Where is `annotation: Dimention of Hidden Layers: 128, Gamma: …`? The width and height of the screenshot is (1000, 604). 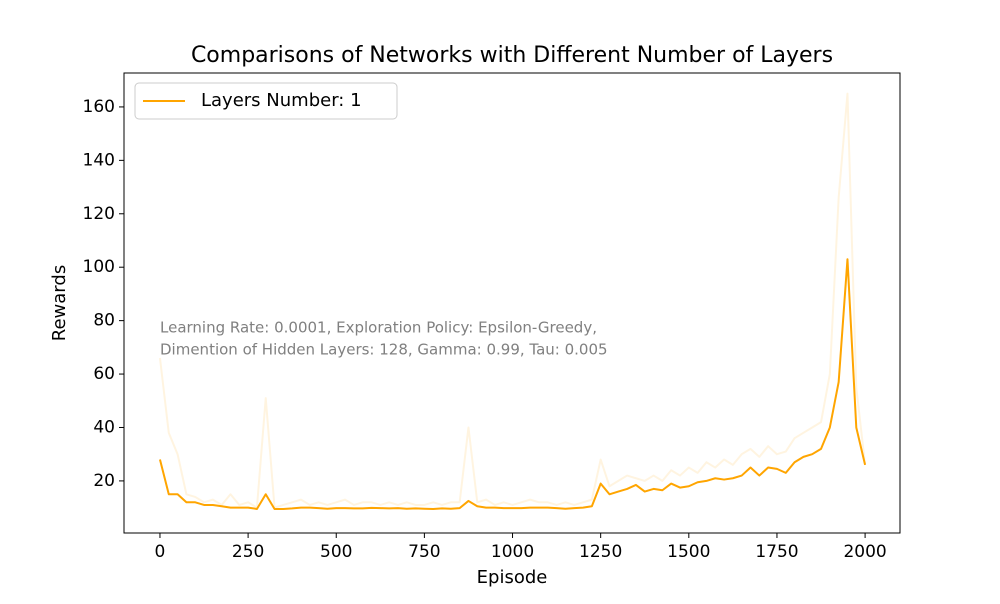 annotation: Dimention of Hidden Layers: 128, Gamma: … is located at coordinates (384, 350).